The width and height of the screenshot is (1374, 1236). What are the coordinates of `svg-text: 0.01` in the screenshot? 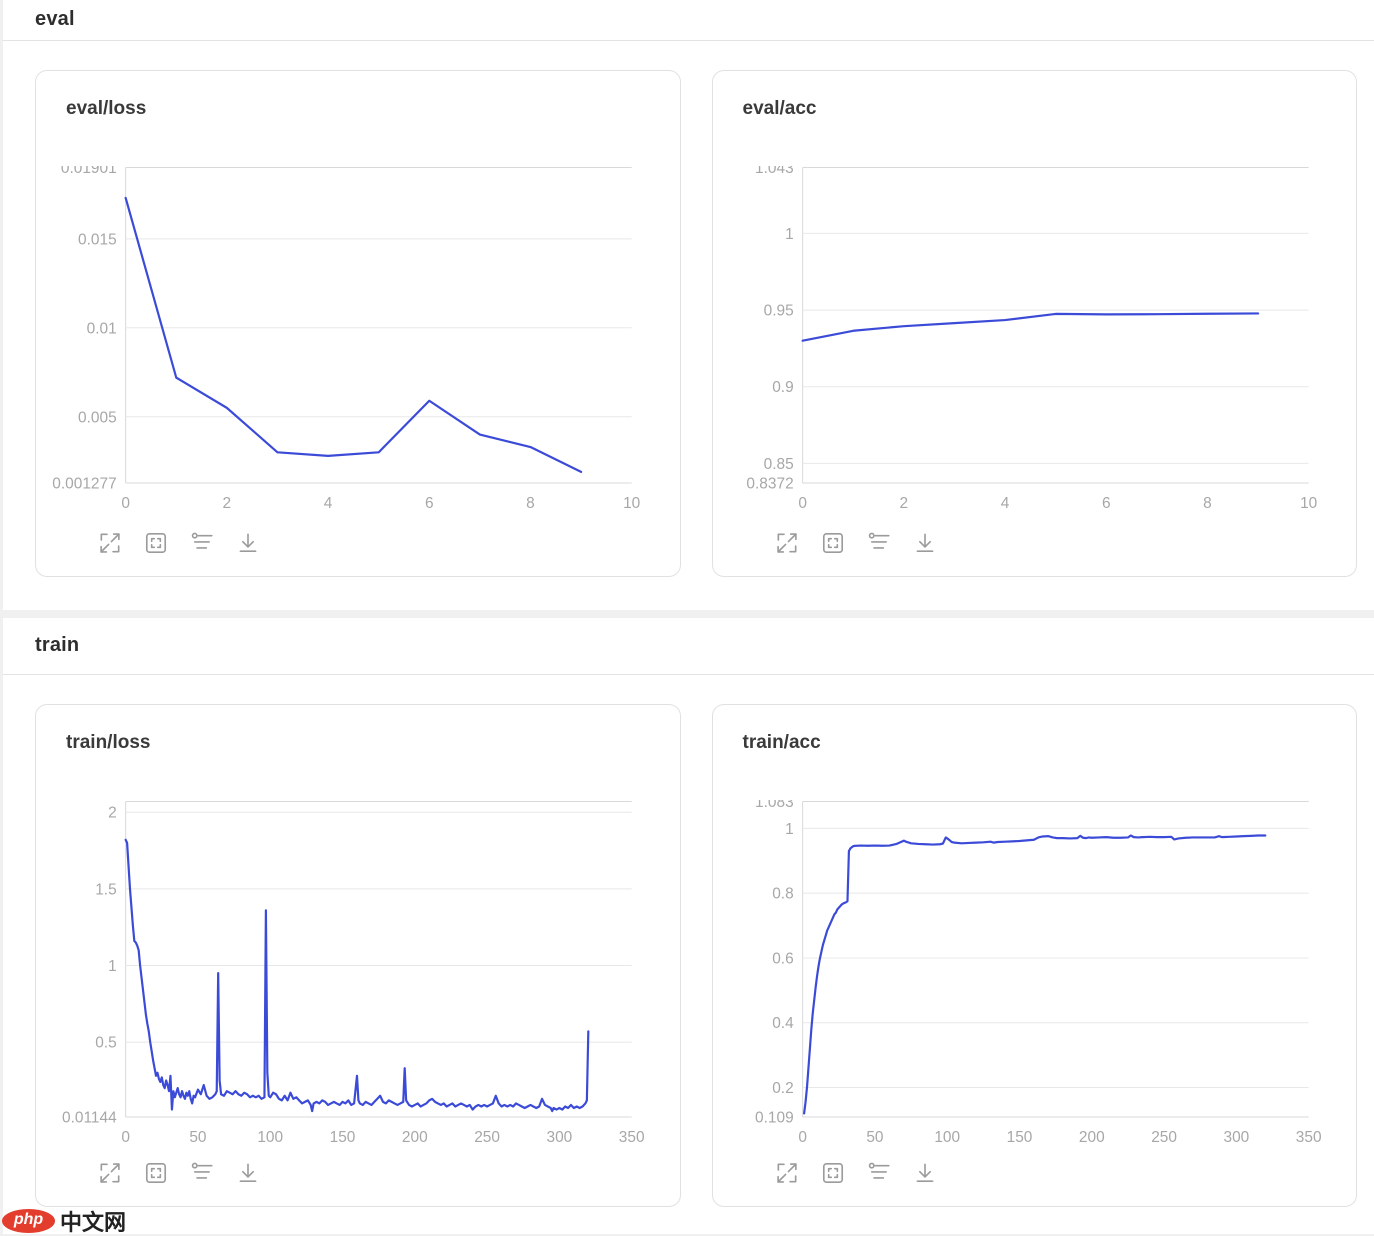 It's located at (102, 328).